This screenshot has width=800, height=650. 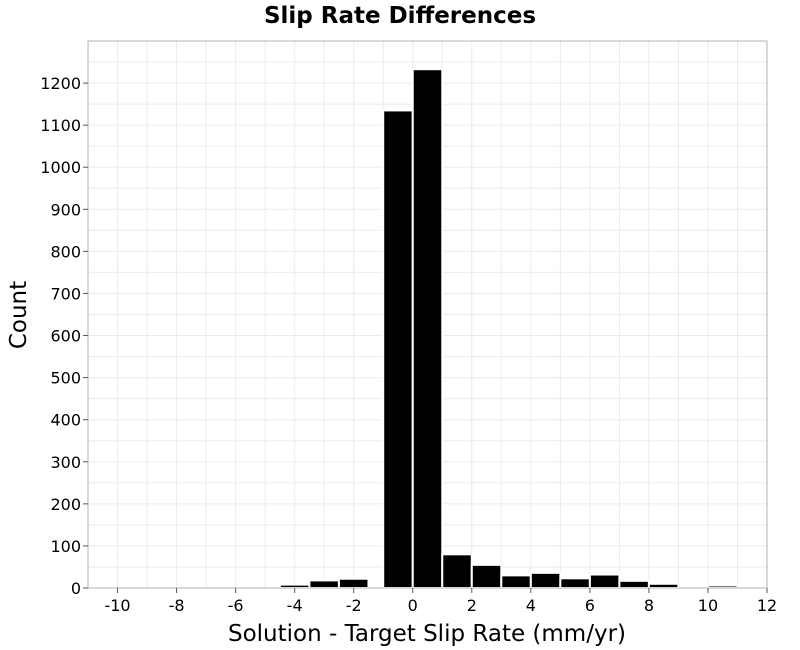 I want to click on x-tick-label: 4, so click(x=531, y=605).